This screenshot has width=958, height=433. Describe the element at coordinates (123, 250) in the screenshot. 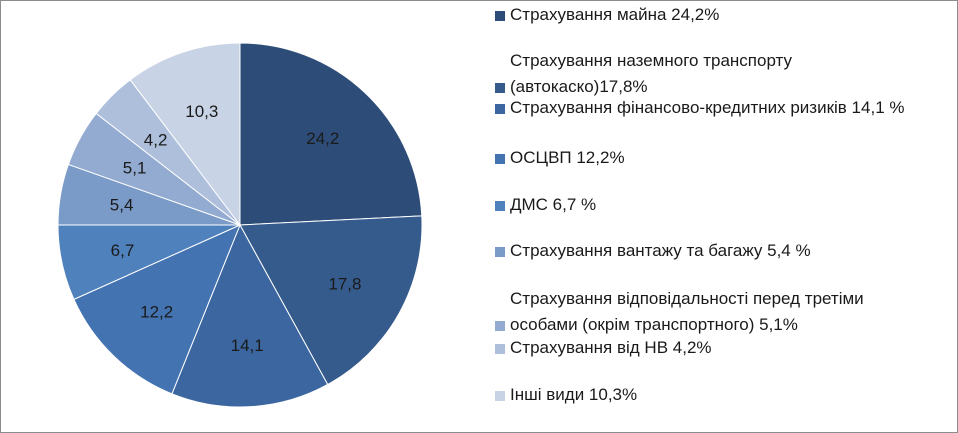

I see `slice-data-label: 6,7` at that location.